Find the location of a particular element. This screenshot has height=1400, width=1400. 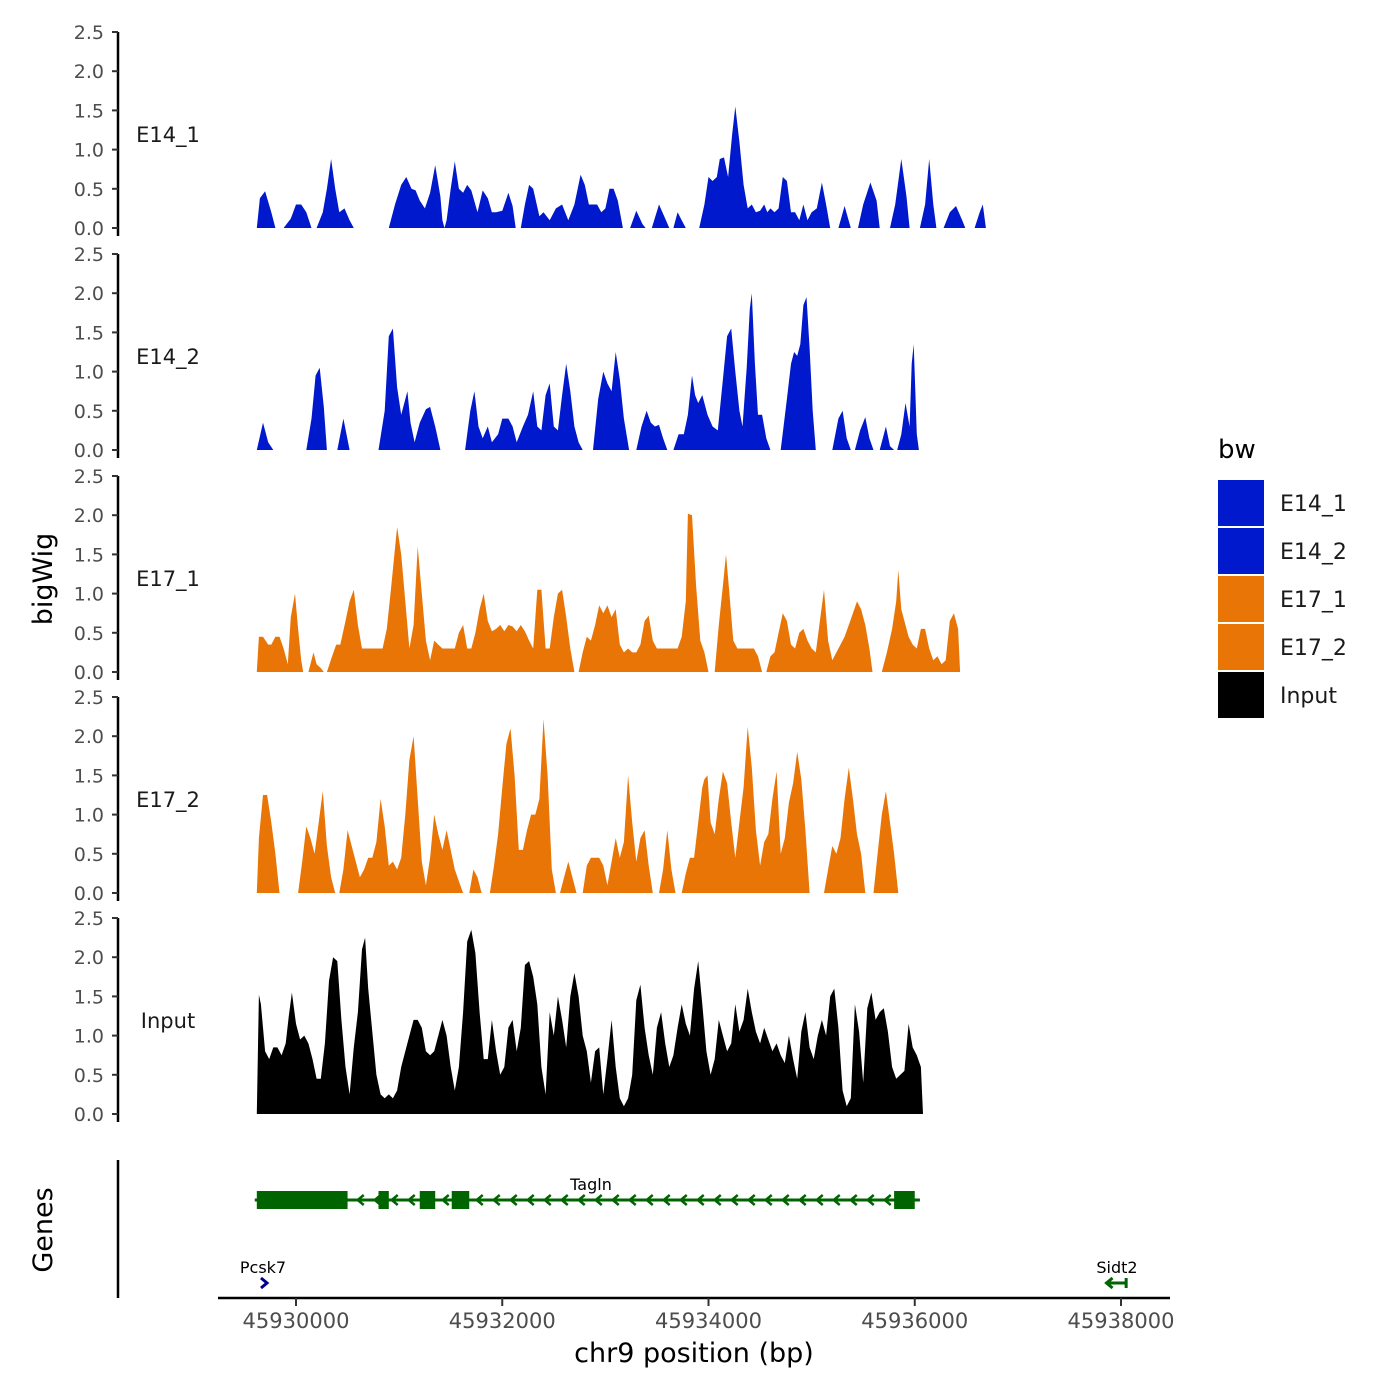

legend-entry-e17-1: E17_1 is located at coordinates (1282, 599).